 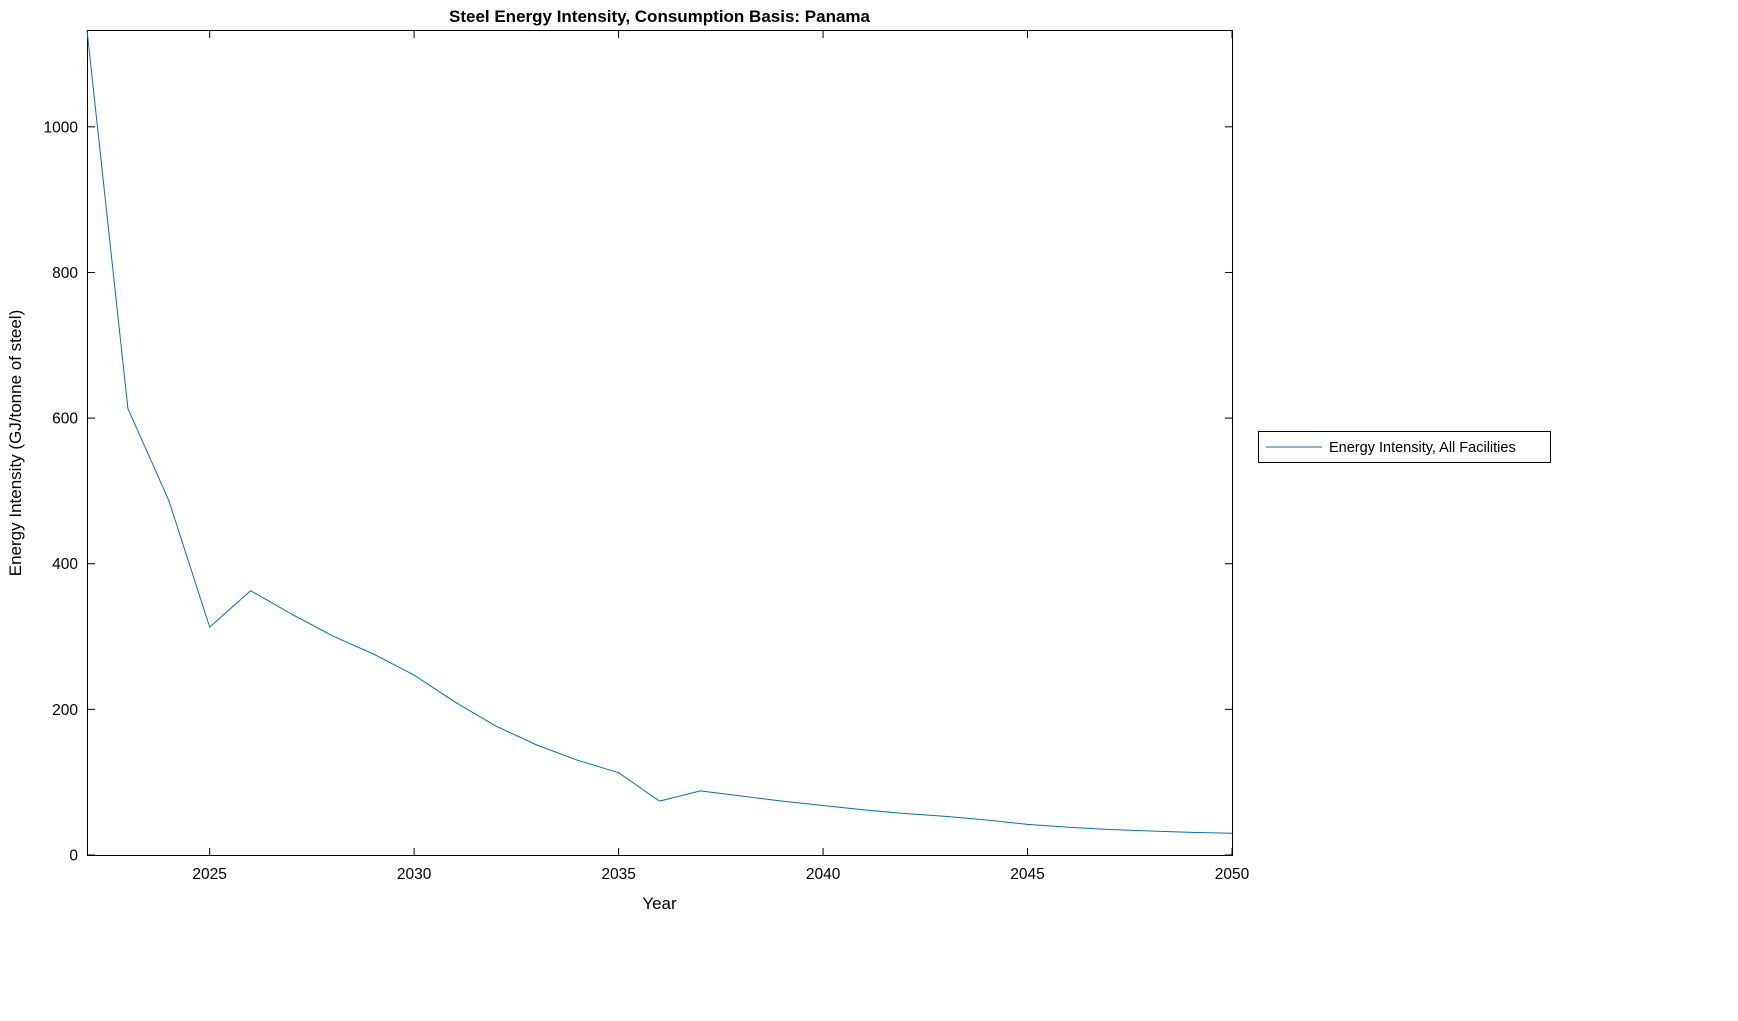 What do you see at coordinates (1232, 874) in the screenshot?
I see `x-tick-label: 2050` at bounding box center [1232, 874].